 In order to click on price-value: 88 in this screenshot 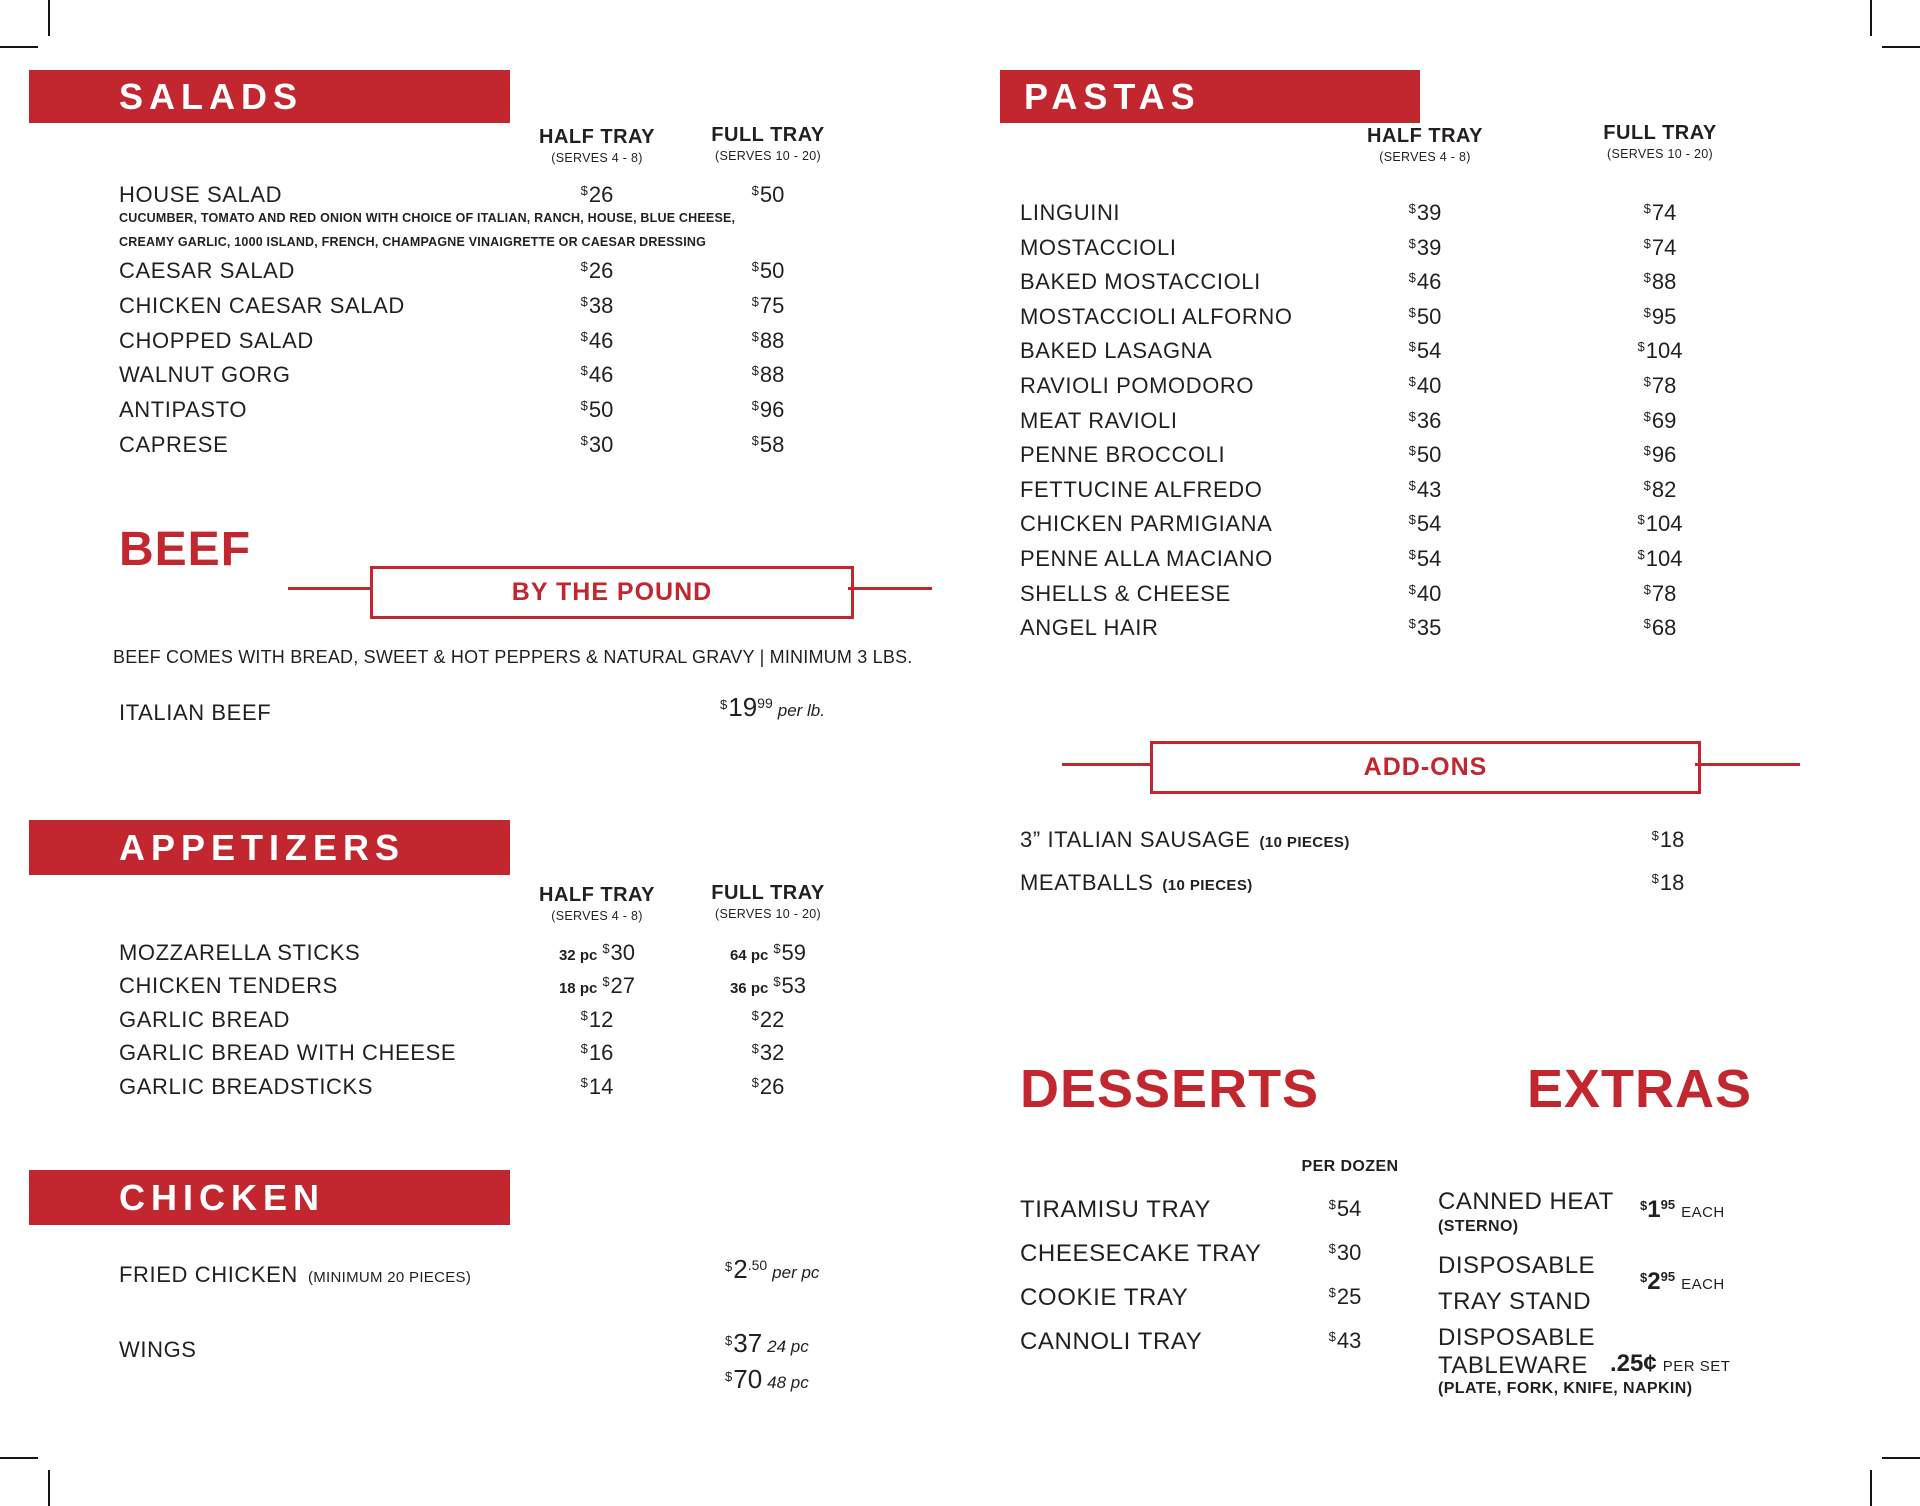, I will do `click(1664, 281)`.